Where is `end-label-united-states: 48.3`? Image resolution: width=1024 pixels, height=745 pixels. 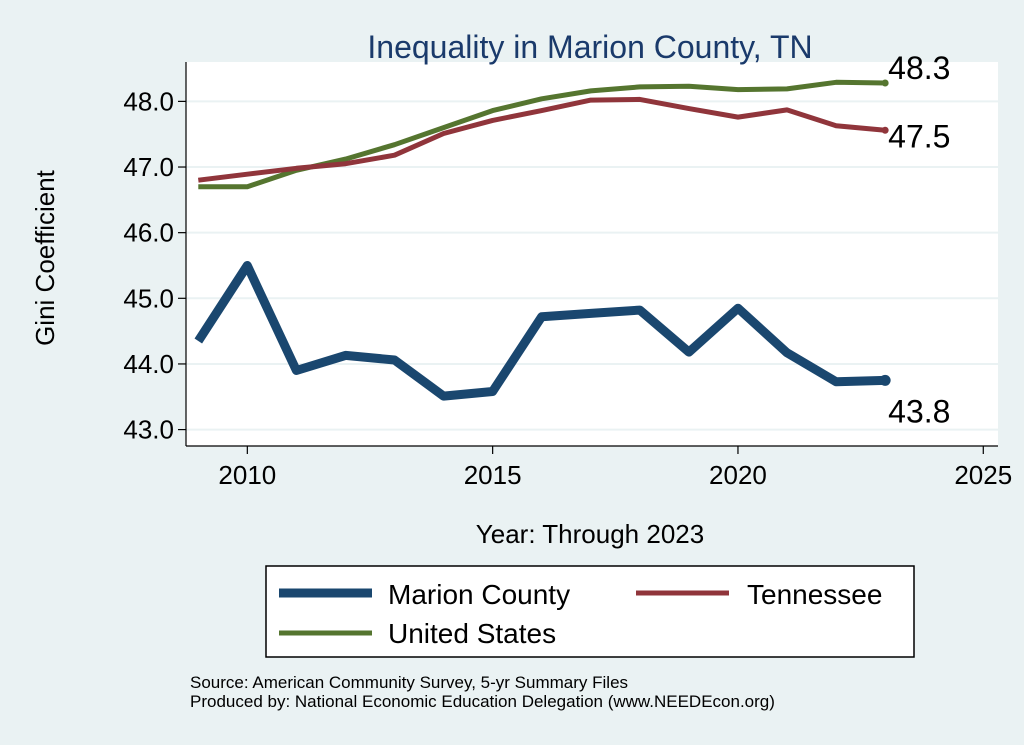 end-label-united-states: 48.3 is located at coordinates (919, 68).